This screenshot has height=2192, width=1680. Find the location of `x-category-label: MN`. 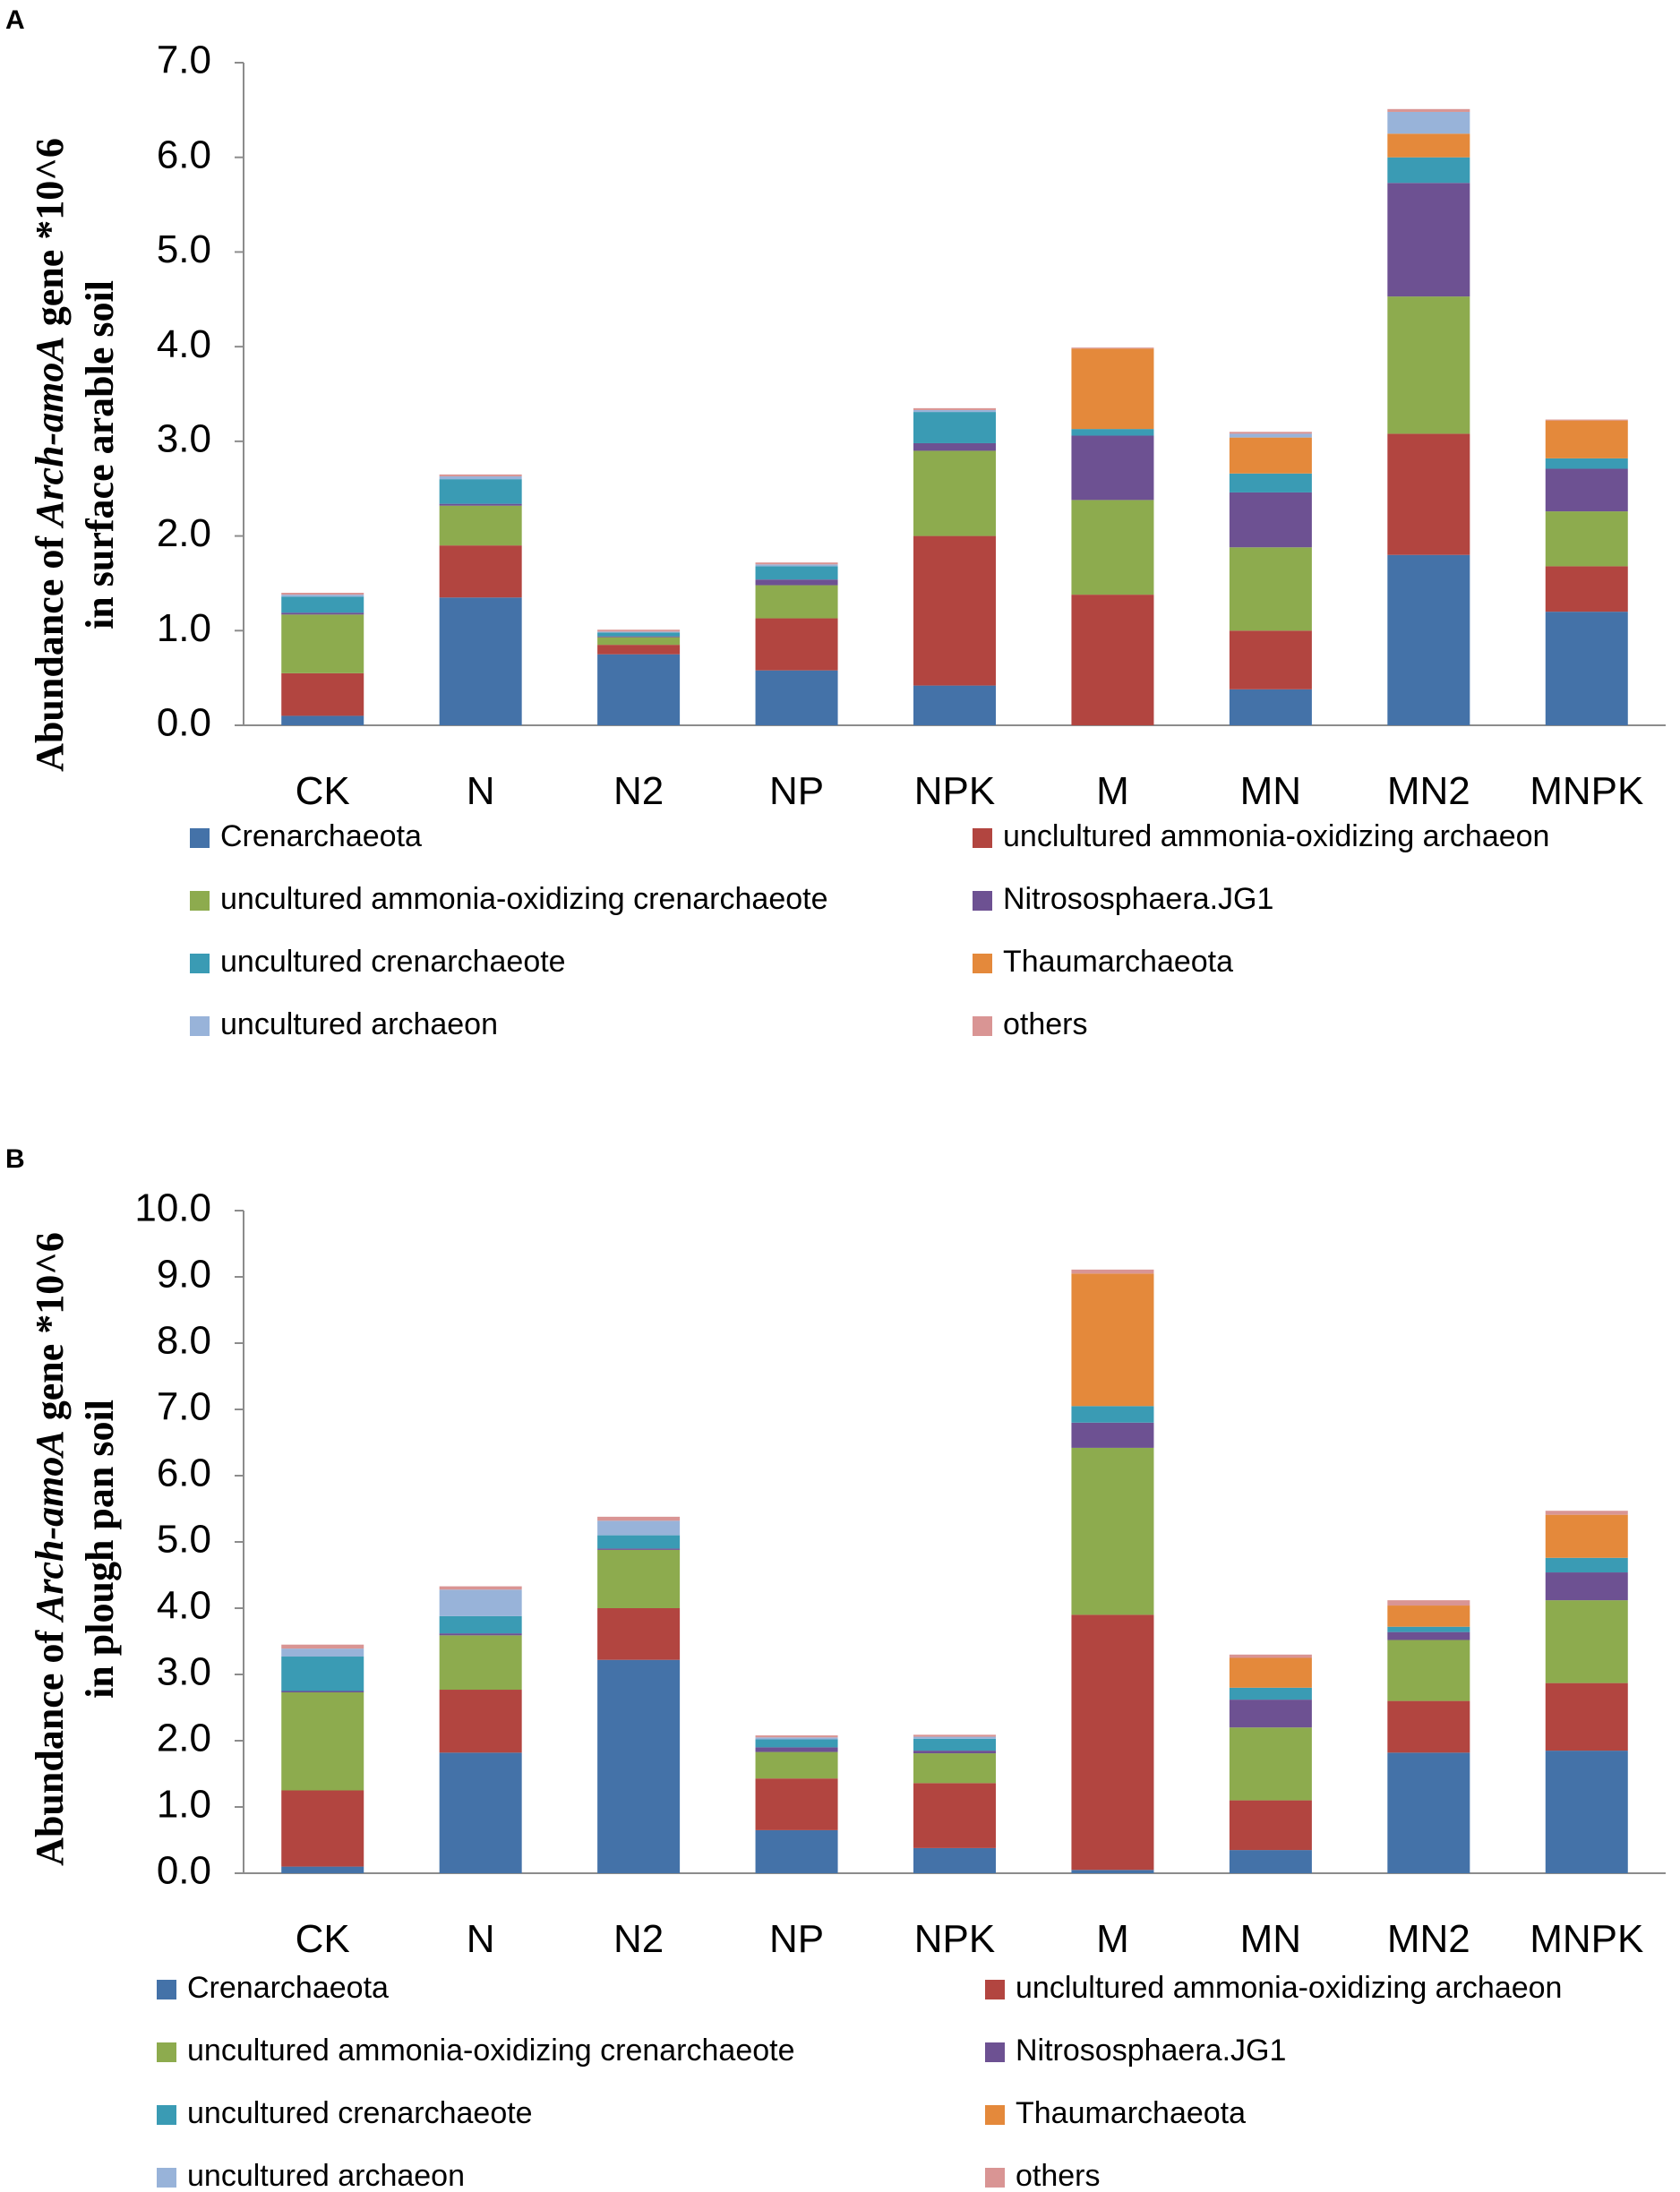

x-category-label: MN is located at coordinates (1271, 1939).